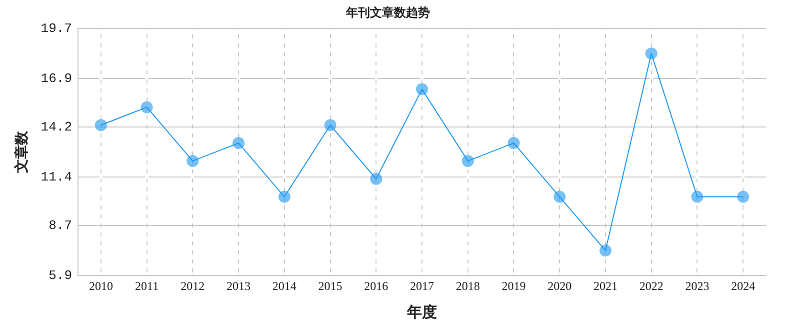  What do you see at coordinates (697, 285) in the screenshot?
I see `x-tick-label: 2023` at bounding box center [697, 285].